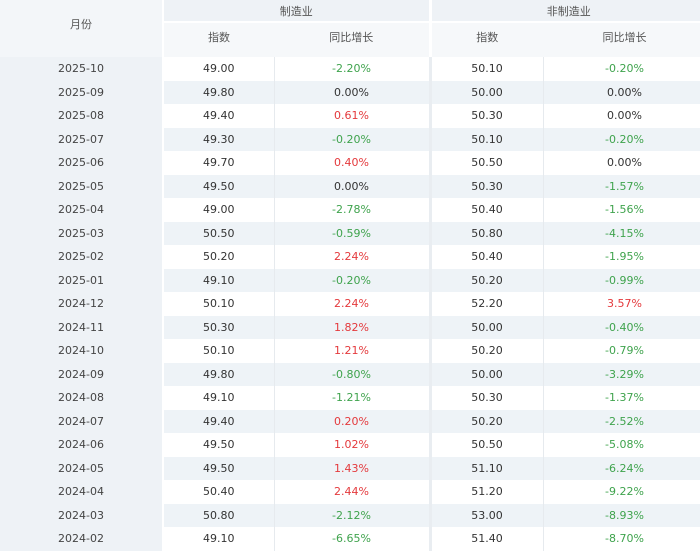 This screenshot has width=700, height=556. What do you see at coordinates (621, 539) in the screenshot?
I see `non-manufacturing-yoy-cell: -8.70%` at bounding box center [621, 539].